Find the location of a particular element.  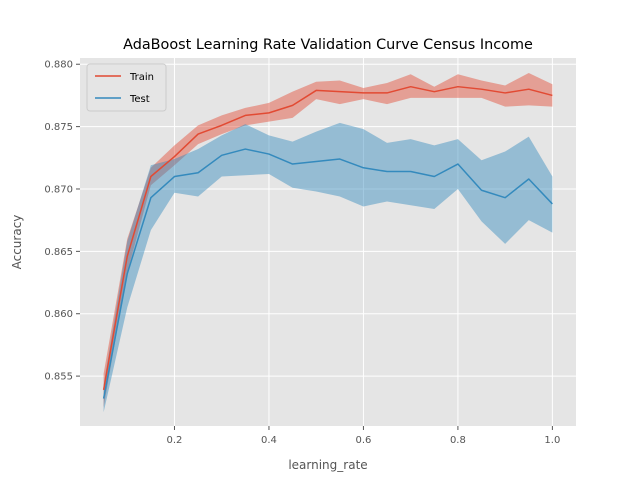

x-axis-ticks: 0.2 0.4 0.6 0.8 1.0 is located at coordinates (363, 436).